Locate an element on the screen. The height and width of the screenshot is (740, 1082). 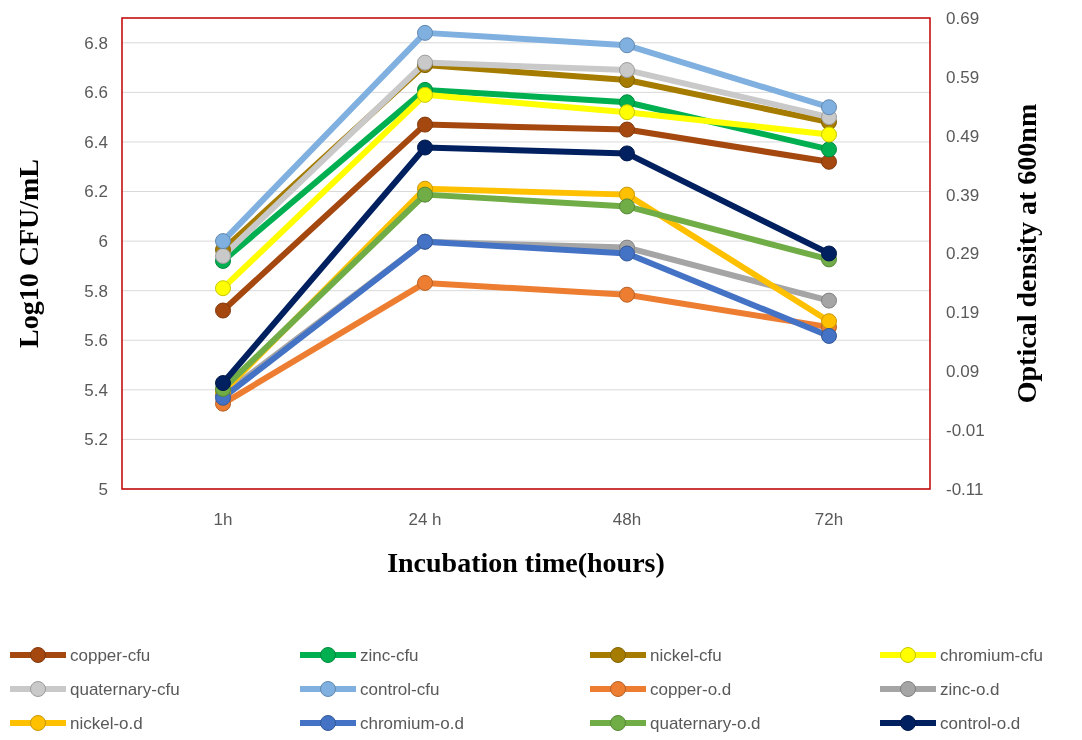
y-tick-label: 5.2 is located at coordinates (96, 440).